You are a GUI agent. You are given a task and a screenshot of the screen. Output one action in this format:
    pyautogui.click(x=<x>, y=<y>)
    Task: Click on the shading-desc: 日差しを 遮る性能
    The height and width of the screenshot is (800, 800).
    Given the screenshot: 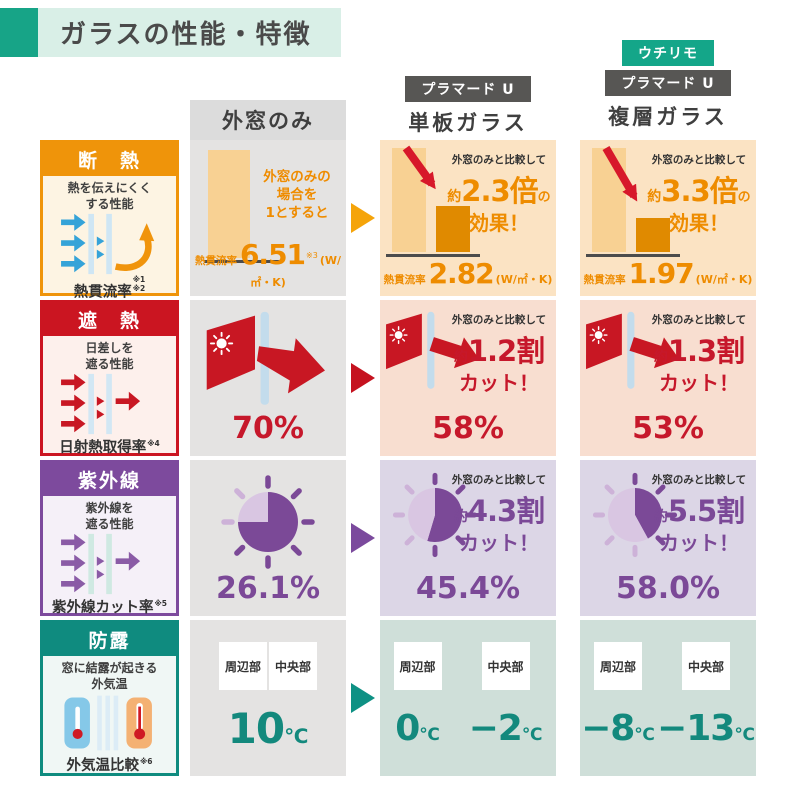 What is the action you would take?
    pyautogui.click(x=109, y=356)
    